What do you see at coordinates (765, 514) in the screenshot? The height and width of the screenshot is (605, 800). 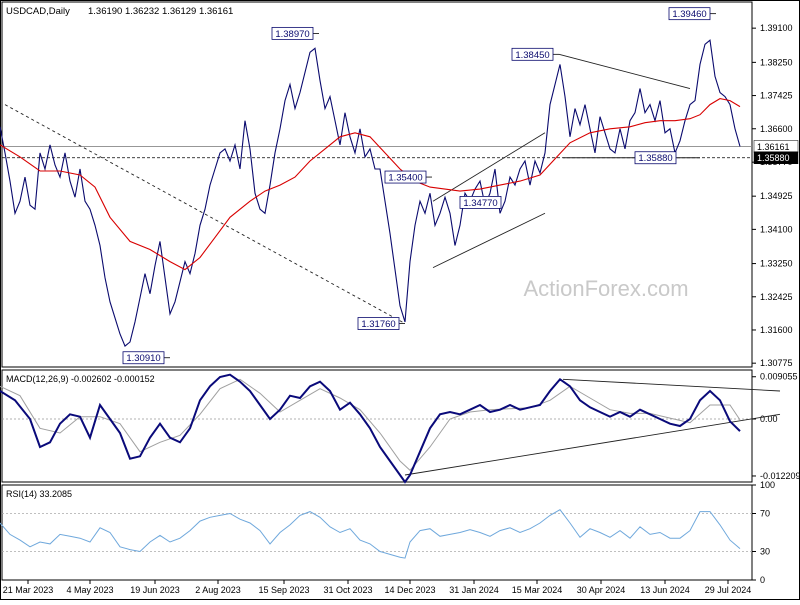 I see `rsi-tick-label: 70` at bounding box center [765, 514].